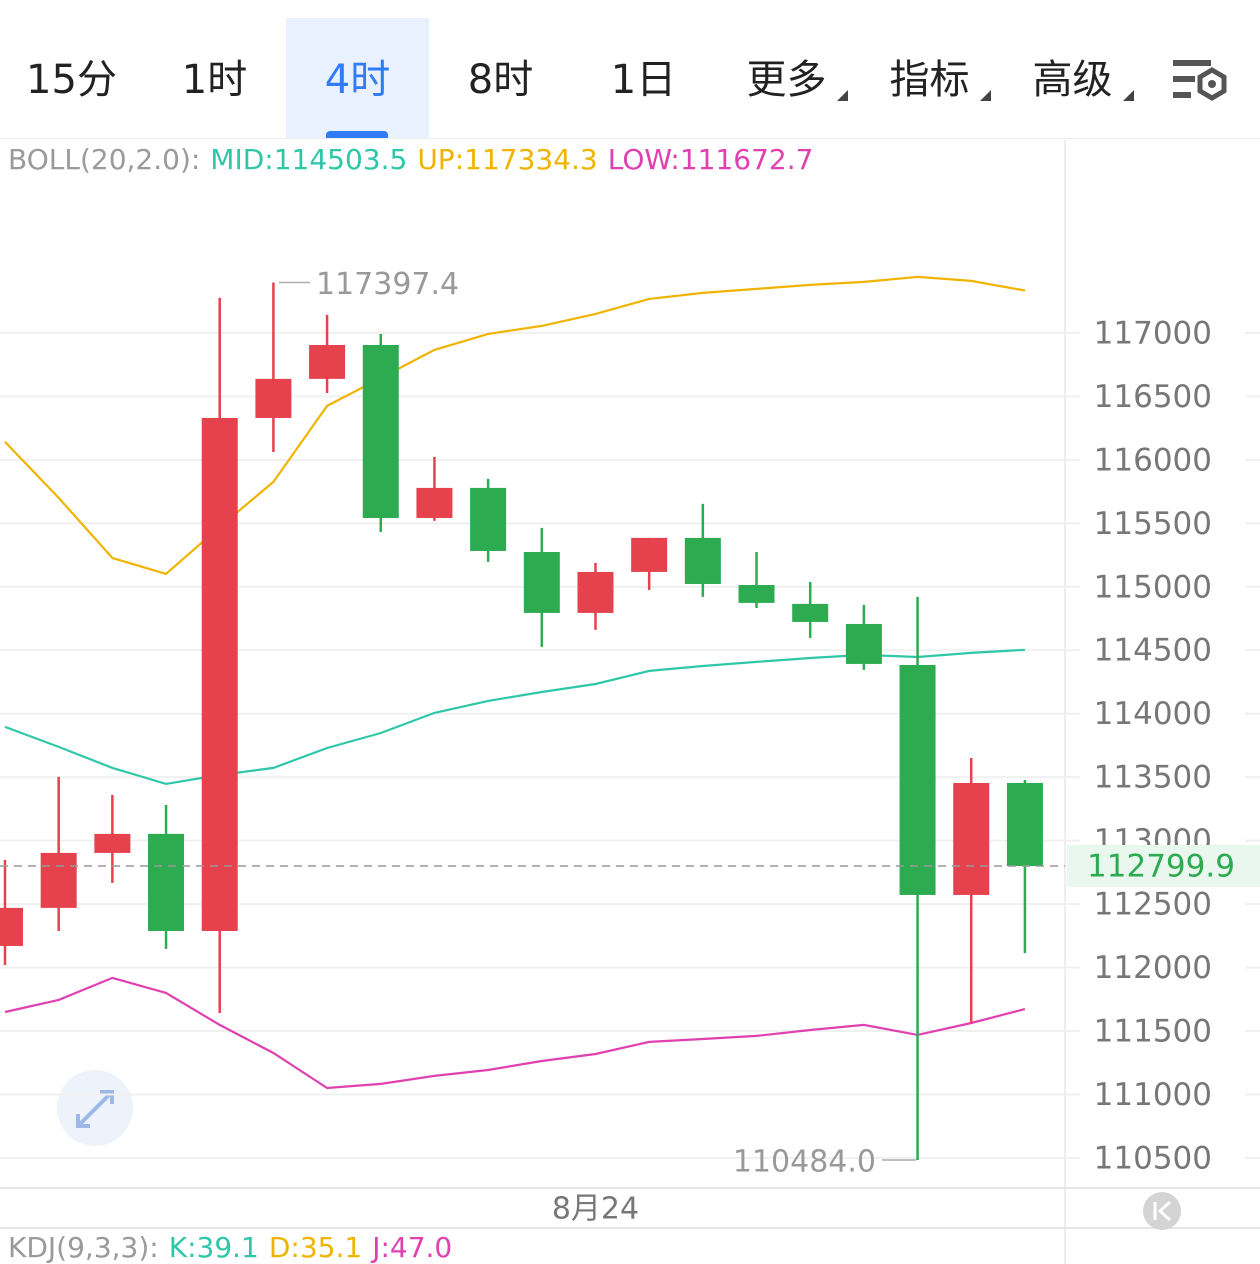  I want to click on legend-item: LOW:111672.7, so click(711, 159).